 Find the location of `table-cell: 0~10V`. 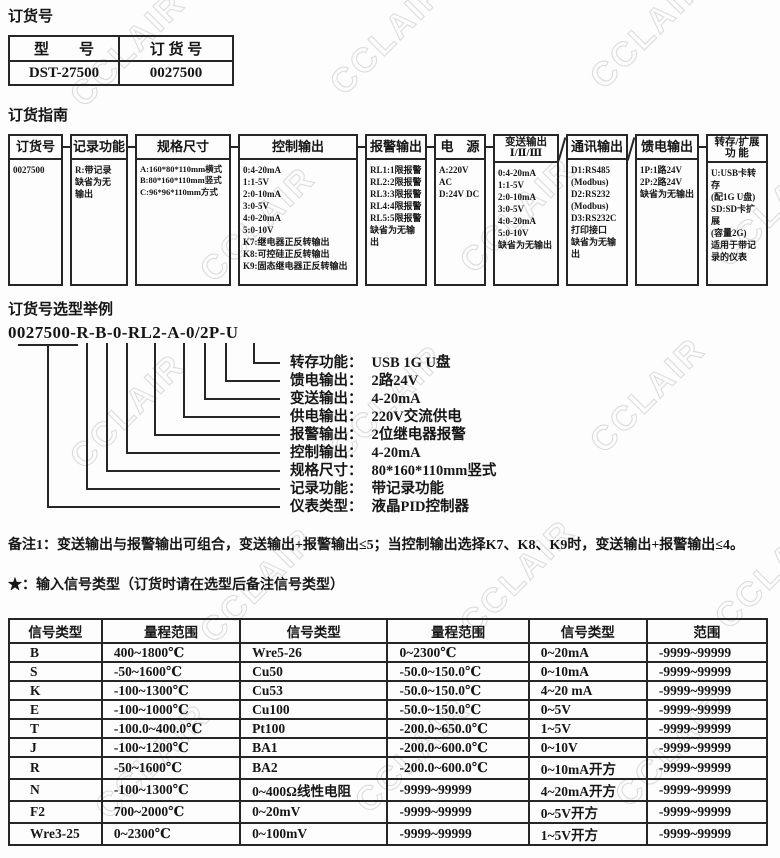

table-cell: 0~10V is located at coordinates (587, 748).